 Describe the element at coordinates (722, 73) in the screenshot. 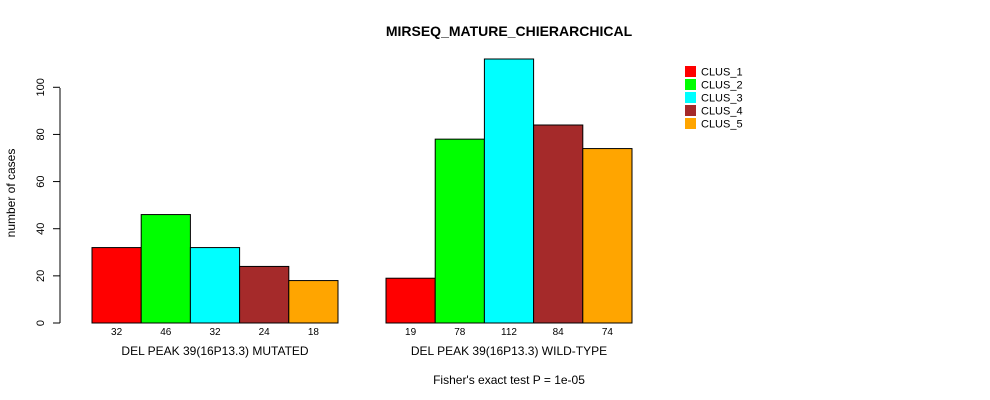

I see `legend-label: CLUS_1` at that location.